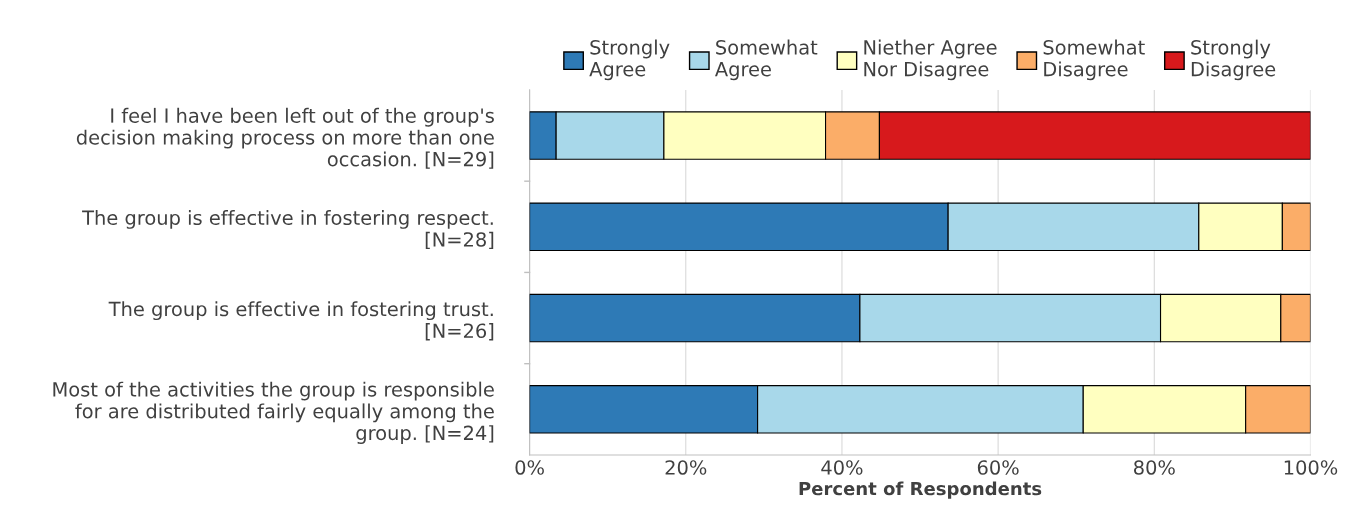 The height and width of the screenshot is (529, 1351). I want to click on y-tick-label: Most of the activities the group is responsible for are distributed fairly equally among the group. [N=24], so click(273, 412).